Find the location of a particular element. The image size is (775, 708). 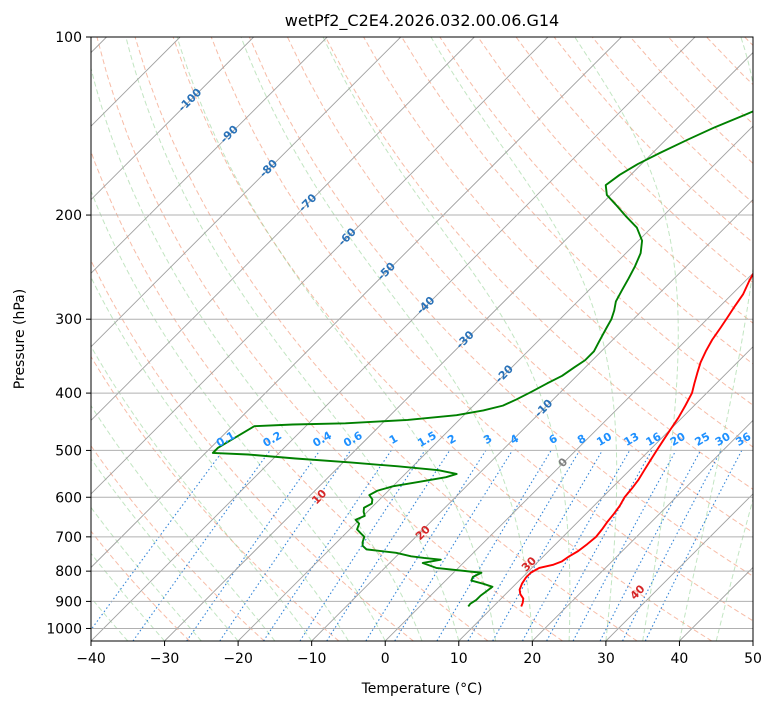

mixing-ratio-label: 30 is located at coordinates (723, 439).